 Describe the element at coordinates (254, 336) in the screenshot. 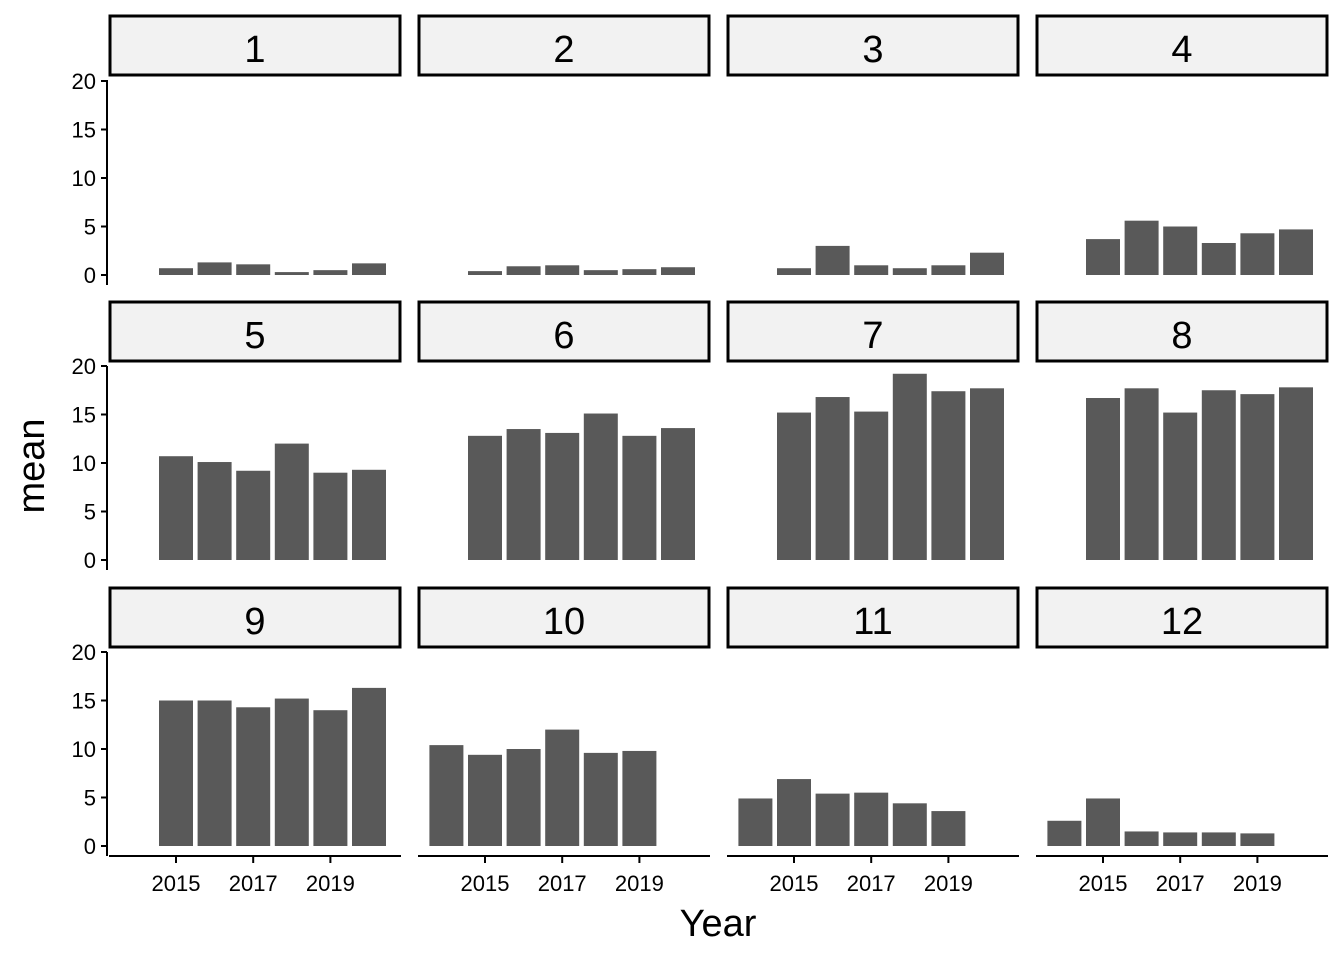

I see `strip-label: 5` at that location.